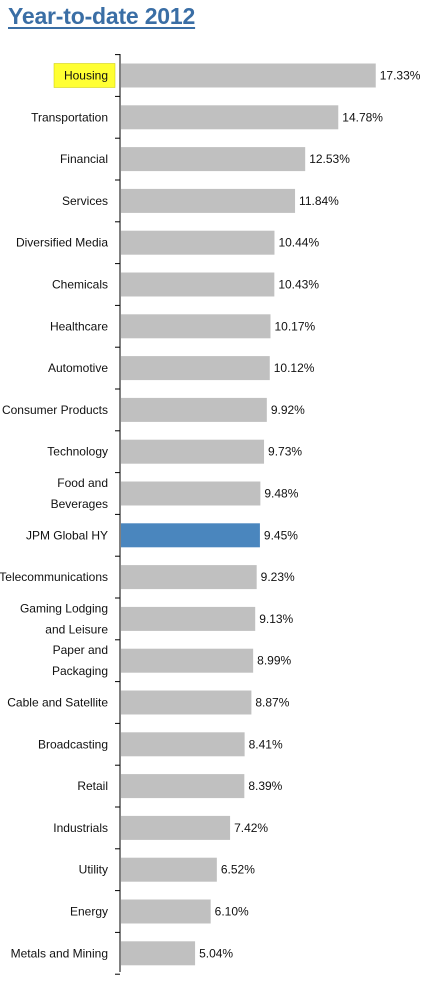 The image size is (423, 982). What do you see at coordinates (79, 504) in the screenshot?
I see `category-label-line: Beverages` at bounding box center [79, 504].